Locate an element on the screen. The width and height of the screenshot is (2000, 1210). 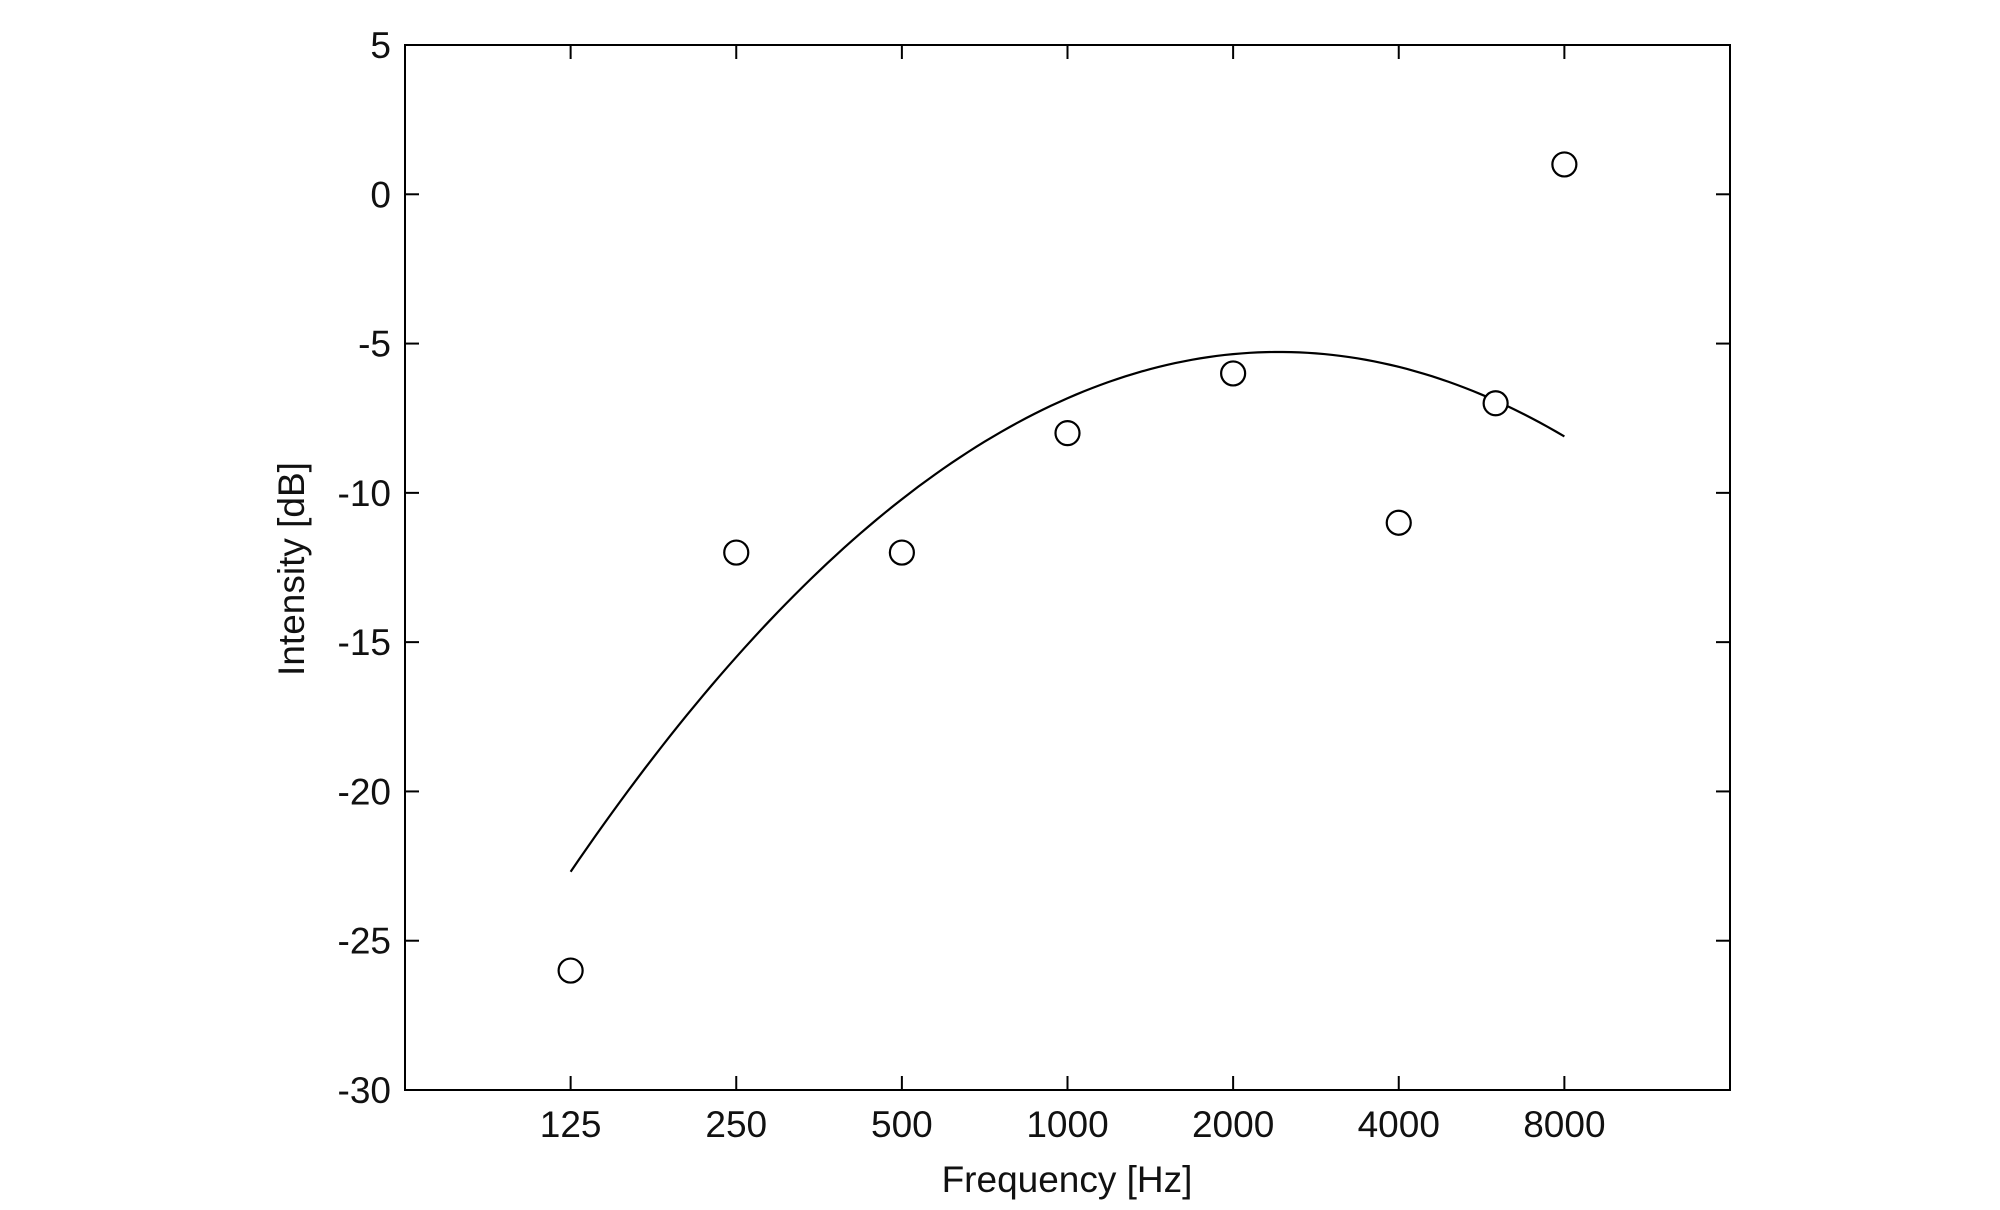
y-tick-label: 0 is located at coordinates (380, 194).